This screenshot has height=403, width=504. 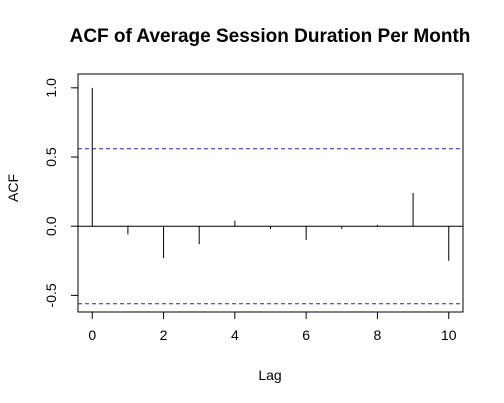 I want to click on x-tick-label: 8, so click(x=378, y=335).